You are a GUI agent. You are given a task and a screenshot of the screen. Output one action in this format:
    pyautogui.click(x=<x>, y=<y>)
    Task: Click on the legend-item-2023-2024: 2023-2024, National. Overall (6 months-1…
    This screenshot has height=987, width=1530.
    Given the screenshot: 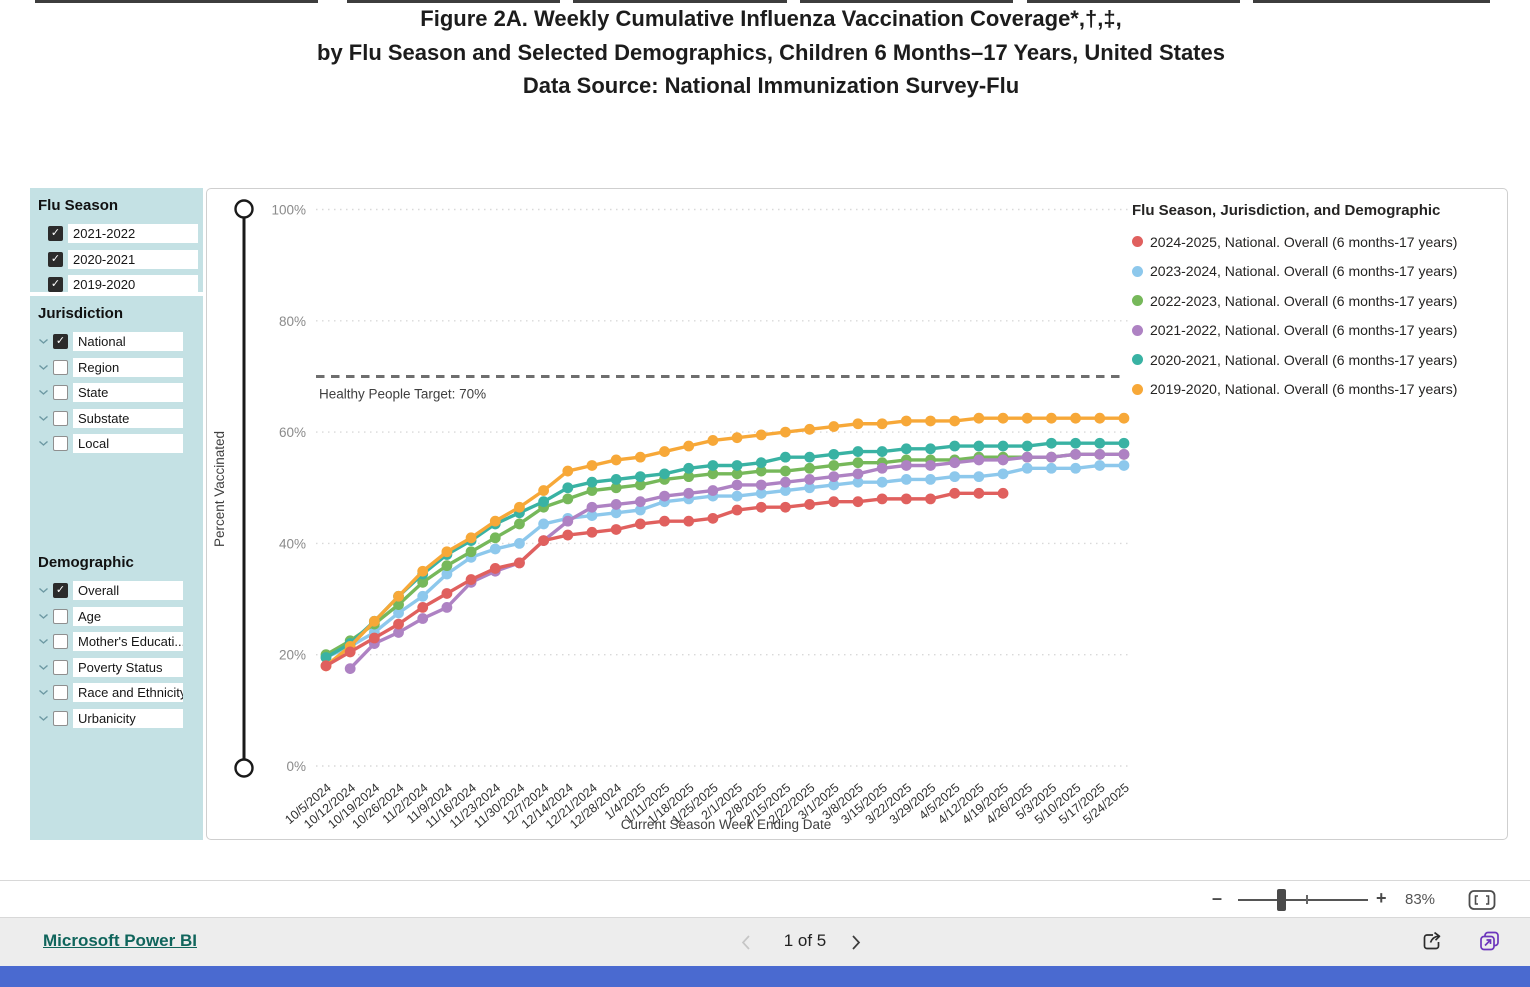 What is the action you would take?
    pyautogui.click(x=1319, y=272)
    